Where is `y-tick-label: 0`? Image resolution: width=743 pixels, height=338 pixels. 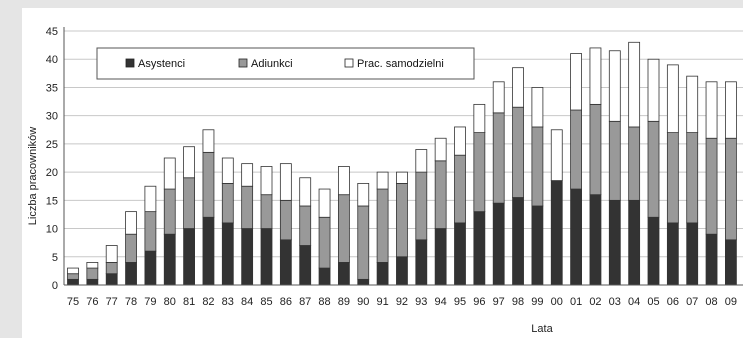 y-tick-label: 0 is located at coordinates (55, 286).